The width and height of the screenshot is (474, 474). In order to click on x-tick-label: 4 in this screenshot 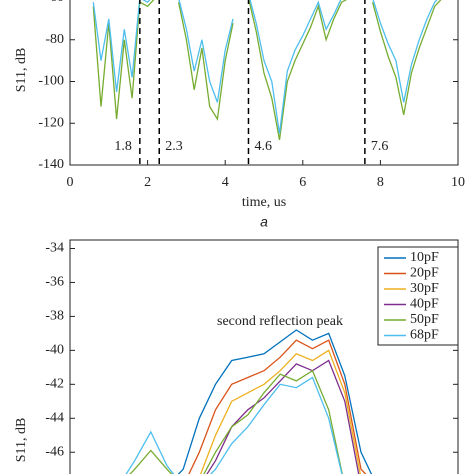, I will do `click(225, 182)`.